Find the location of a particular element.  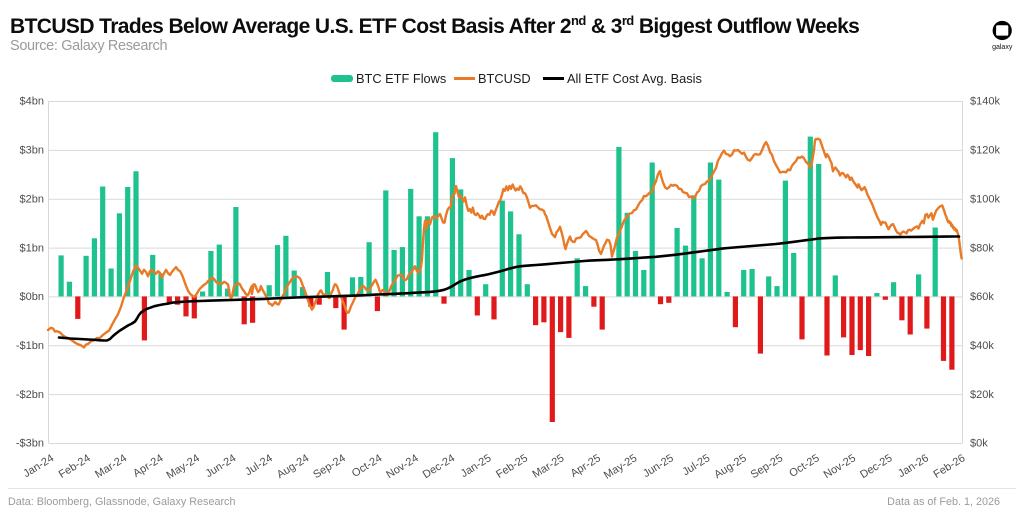

svg-text: Feb-25 is located at coordinates (512, 466).